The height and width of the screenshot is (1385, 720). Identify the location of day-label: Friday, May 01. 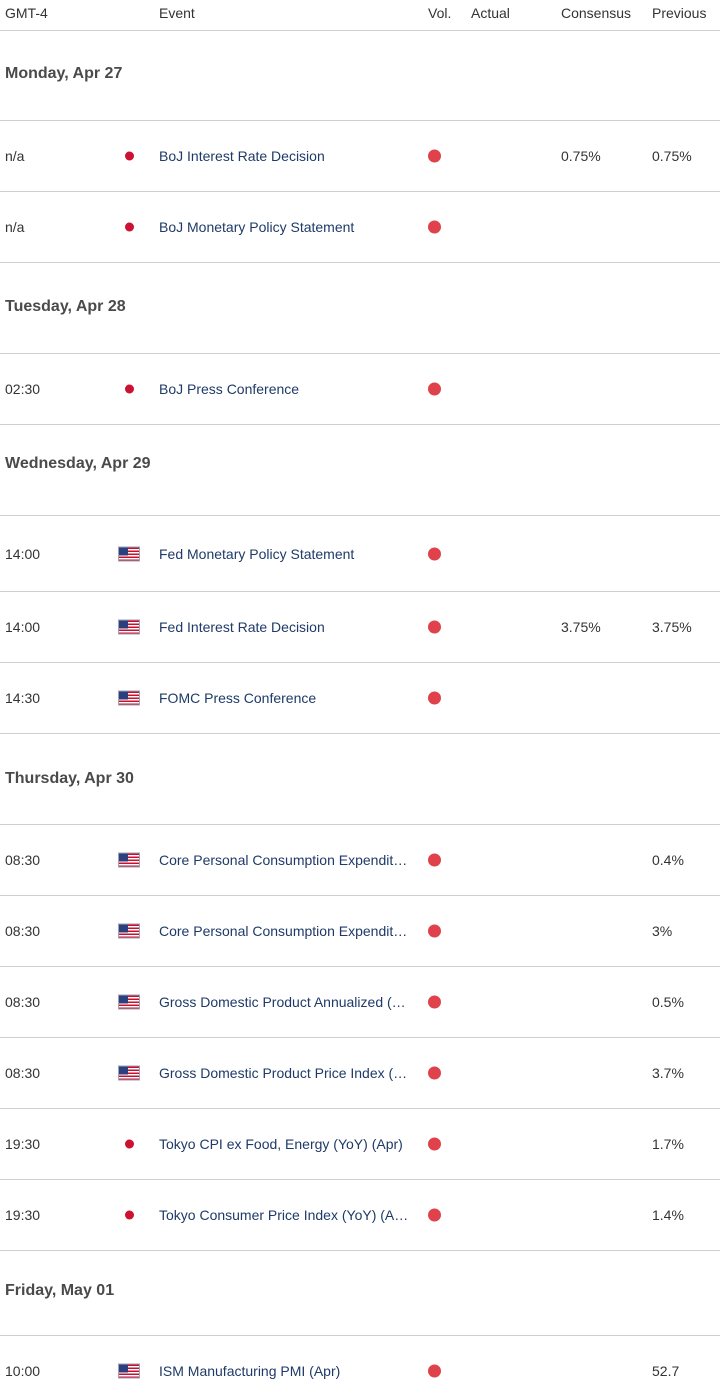
(60, 1290).